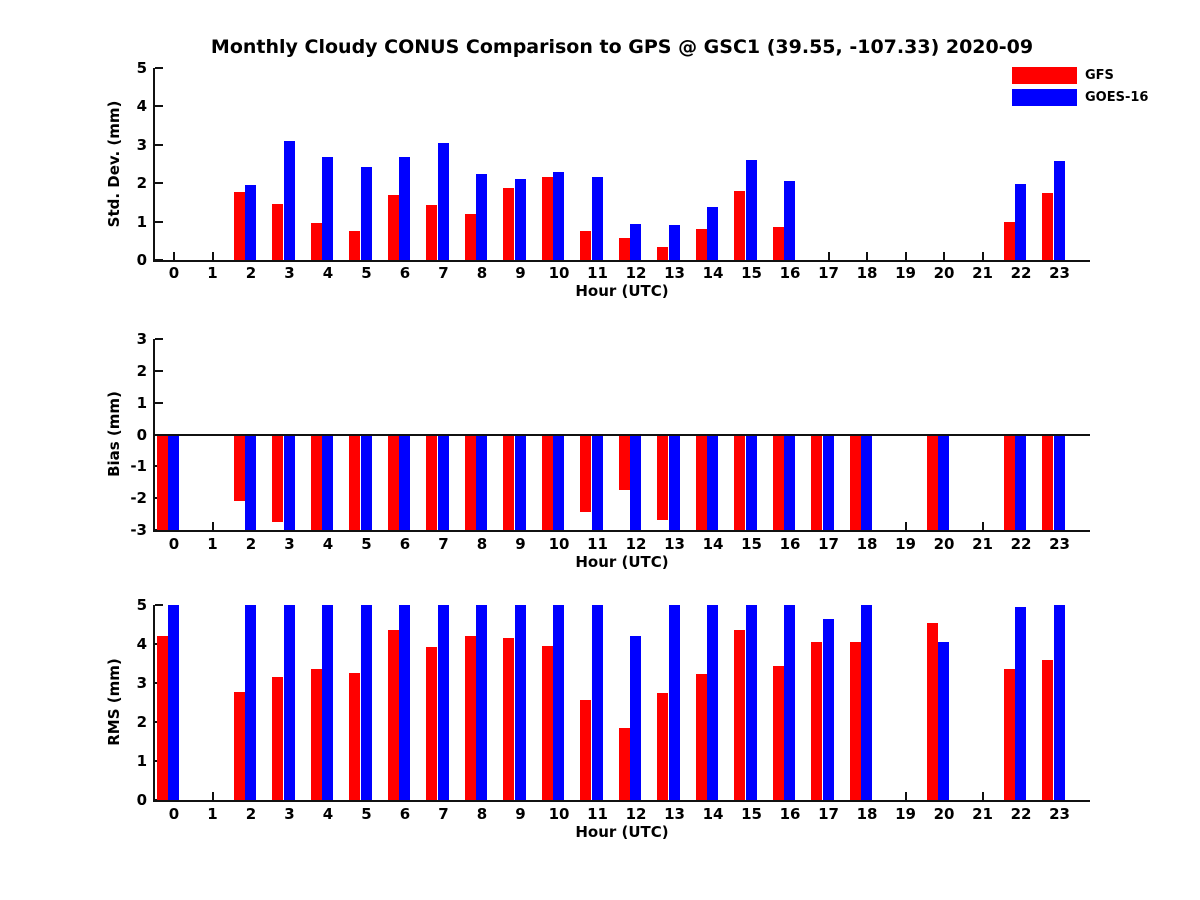 The height and width of the screenshot is (900, 1200). I want to click on x-tick-label: 2, so click(251, 273).